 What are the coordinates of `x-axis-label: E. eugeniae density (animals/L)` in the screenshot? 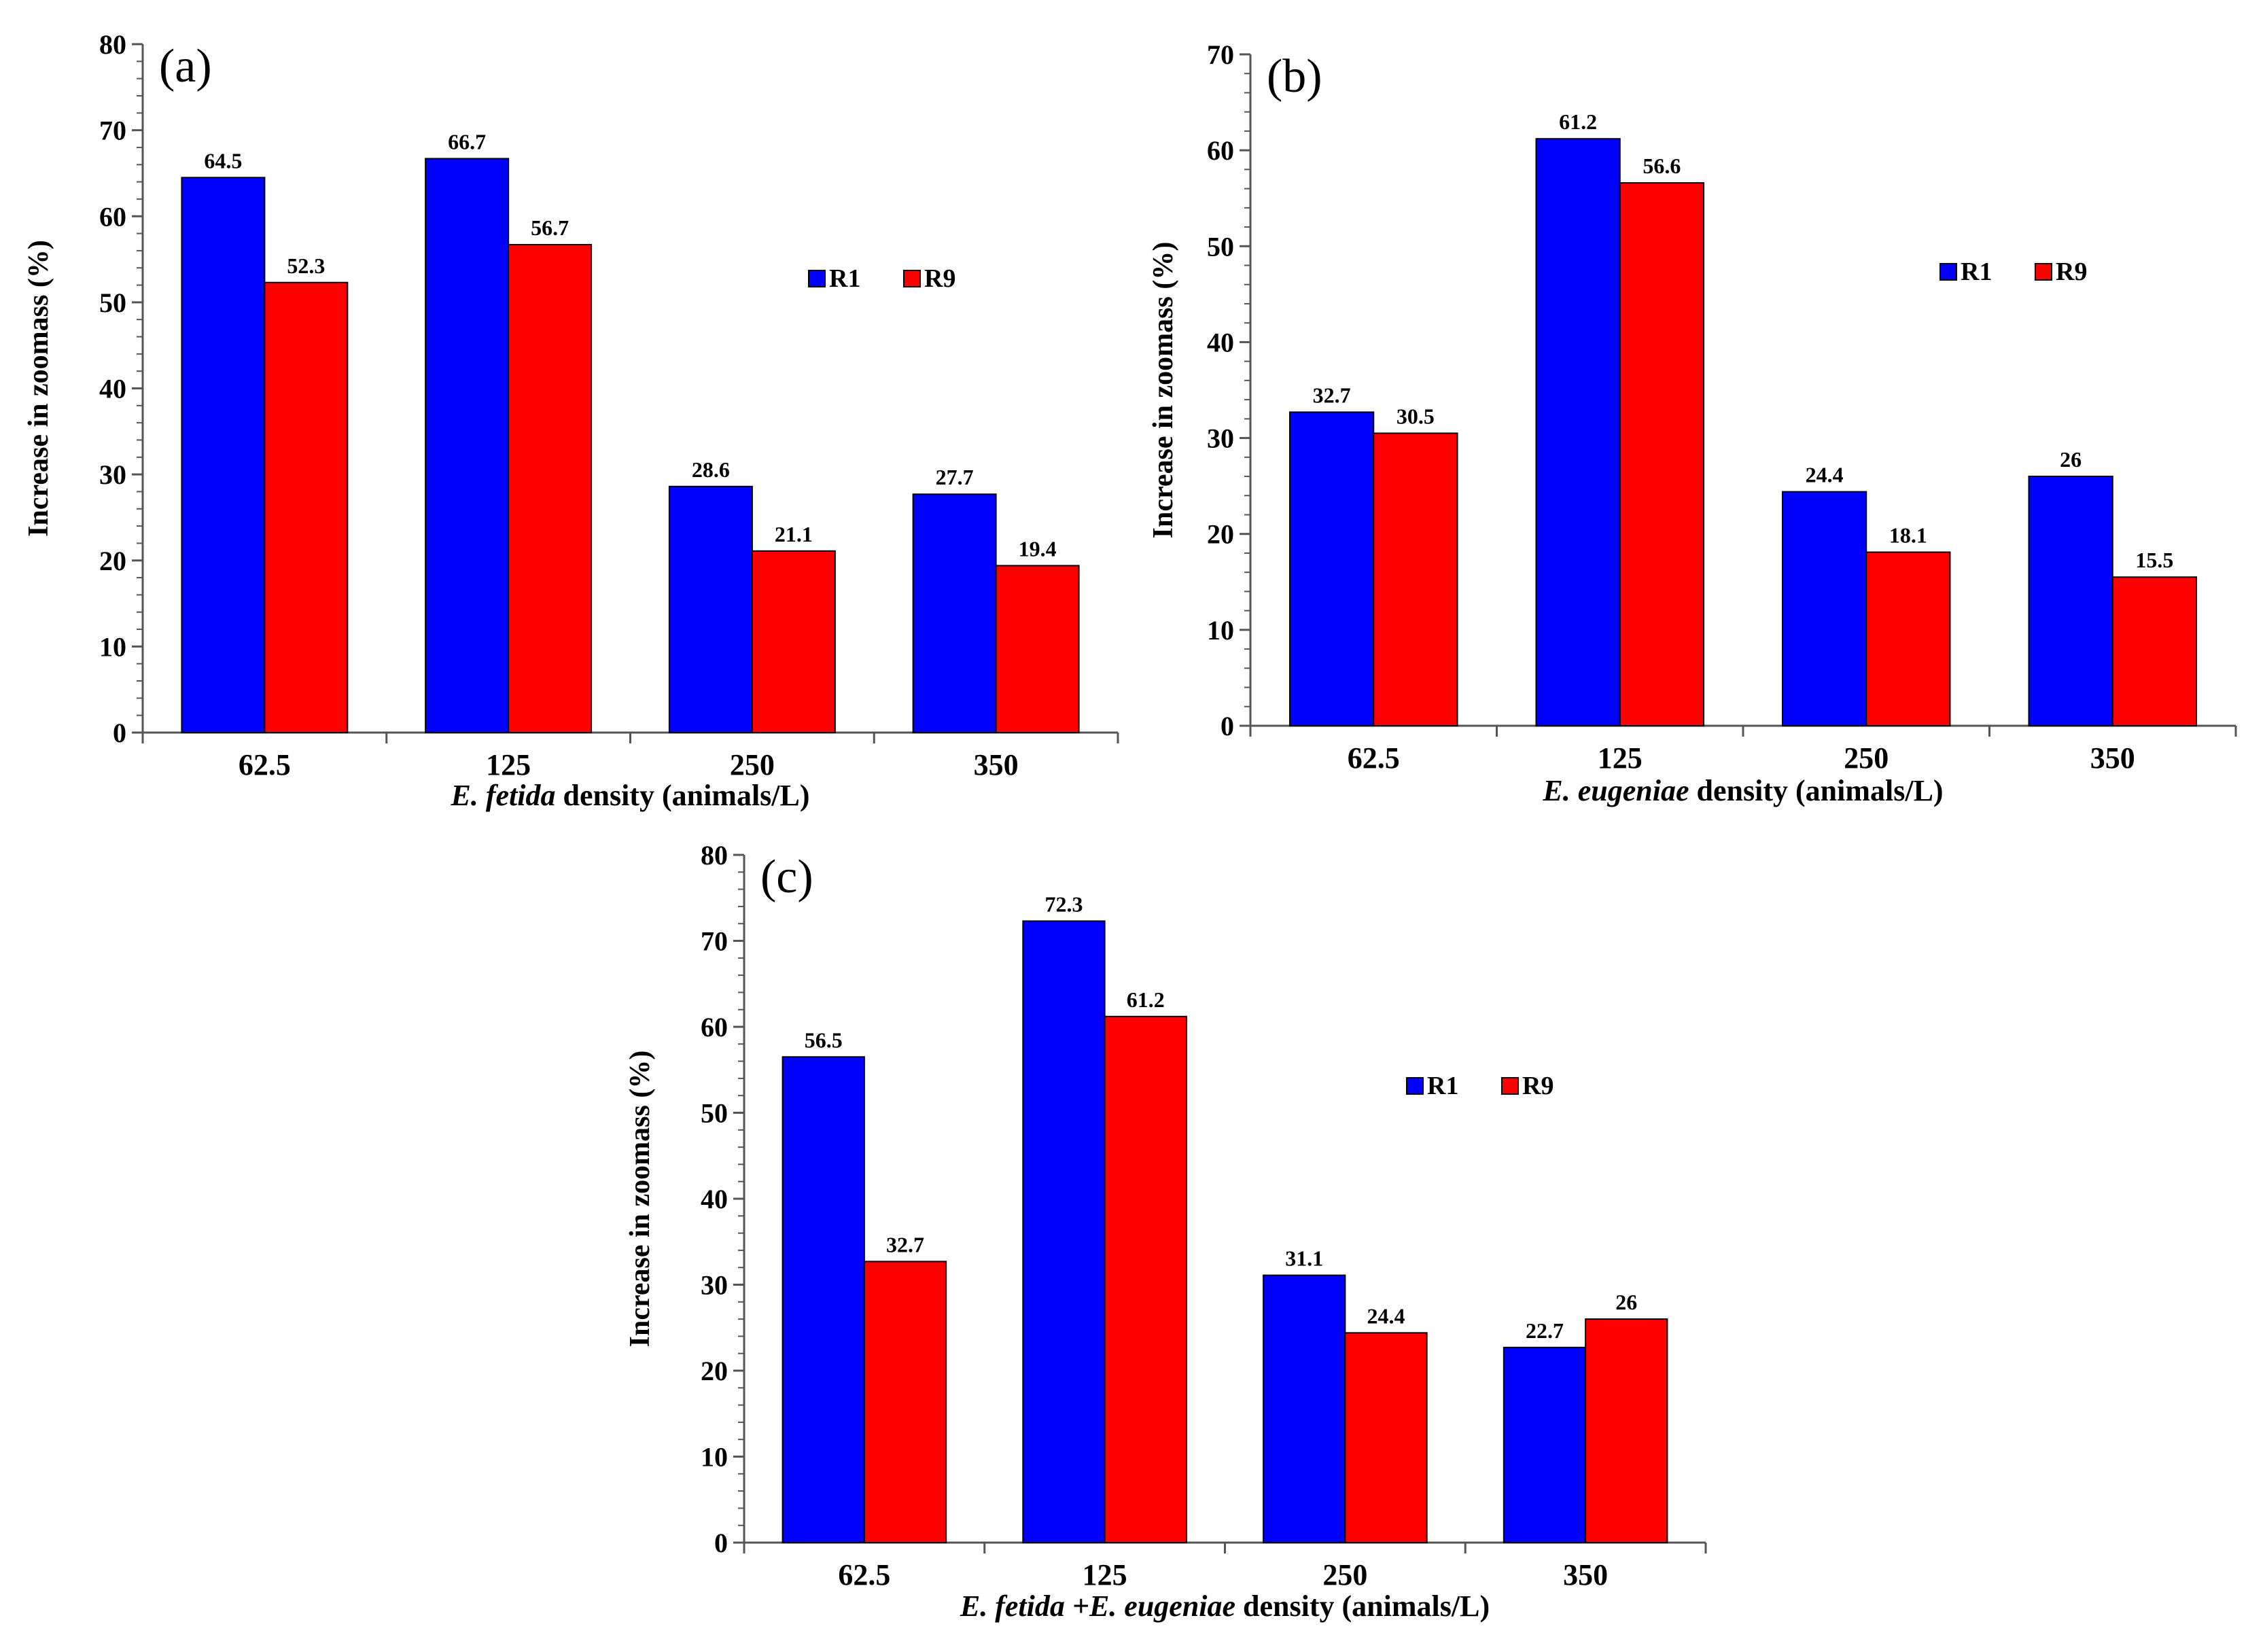 It's located at (1743, 790).